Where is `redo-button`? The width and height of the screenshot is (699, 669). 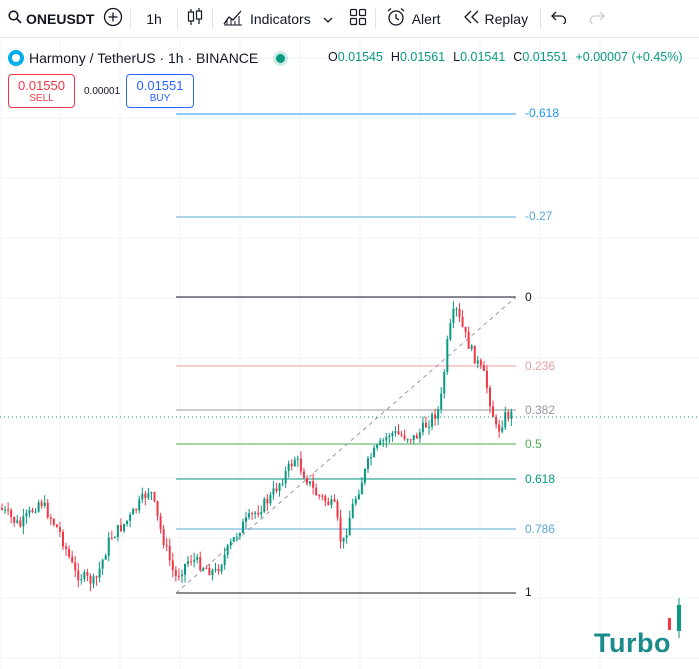 redo-button is located at coordinates (597, 19).